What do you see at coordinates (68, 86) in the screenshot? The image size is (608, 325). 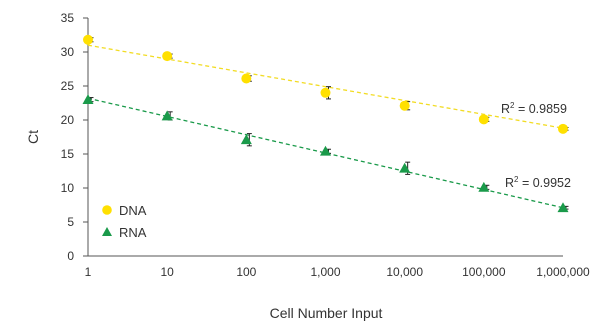 I see `y-tick-label: 25` at bounding box center [68, 86].